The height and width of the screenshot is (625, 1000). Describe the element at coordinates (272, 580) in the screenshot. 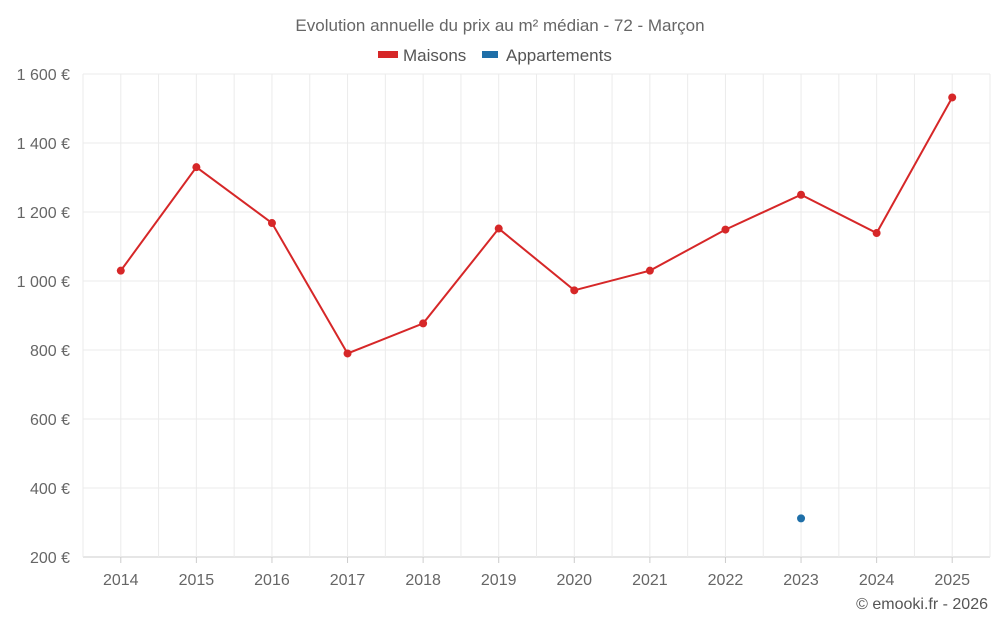

I see `x-tick-label: 2016` at that location.